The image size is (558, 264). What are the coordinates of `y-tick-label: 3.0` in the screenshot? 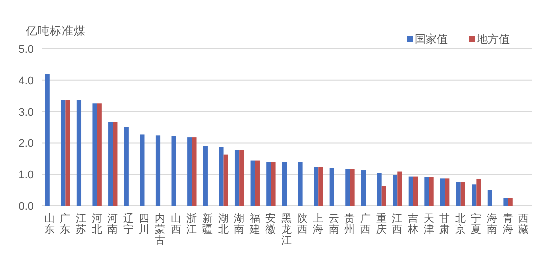 It's located at (26, 112).